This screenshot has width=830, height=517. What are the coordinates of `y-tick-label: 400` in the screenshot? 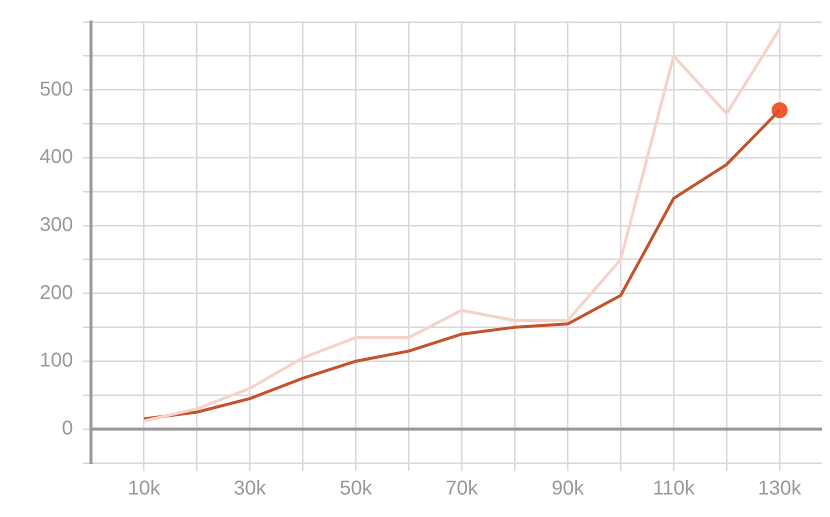 It's located at (56, 157).